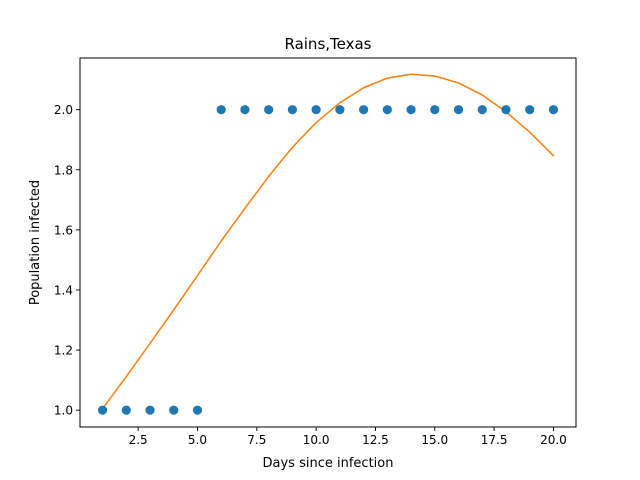 This screenshot has width=640, height=480. Describe the element at coordinates (327, 44) in the screenshot. I see `chart-title: Rains,Texas` at that location.